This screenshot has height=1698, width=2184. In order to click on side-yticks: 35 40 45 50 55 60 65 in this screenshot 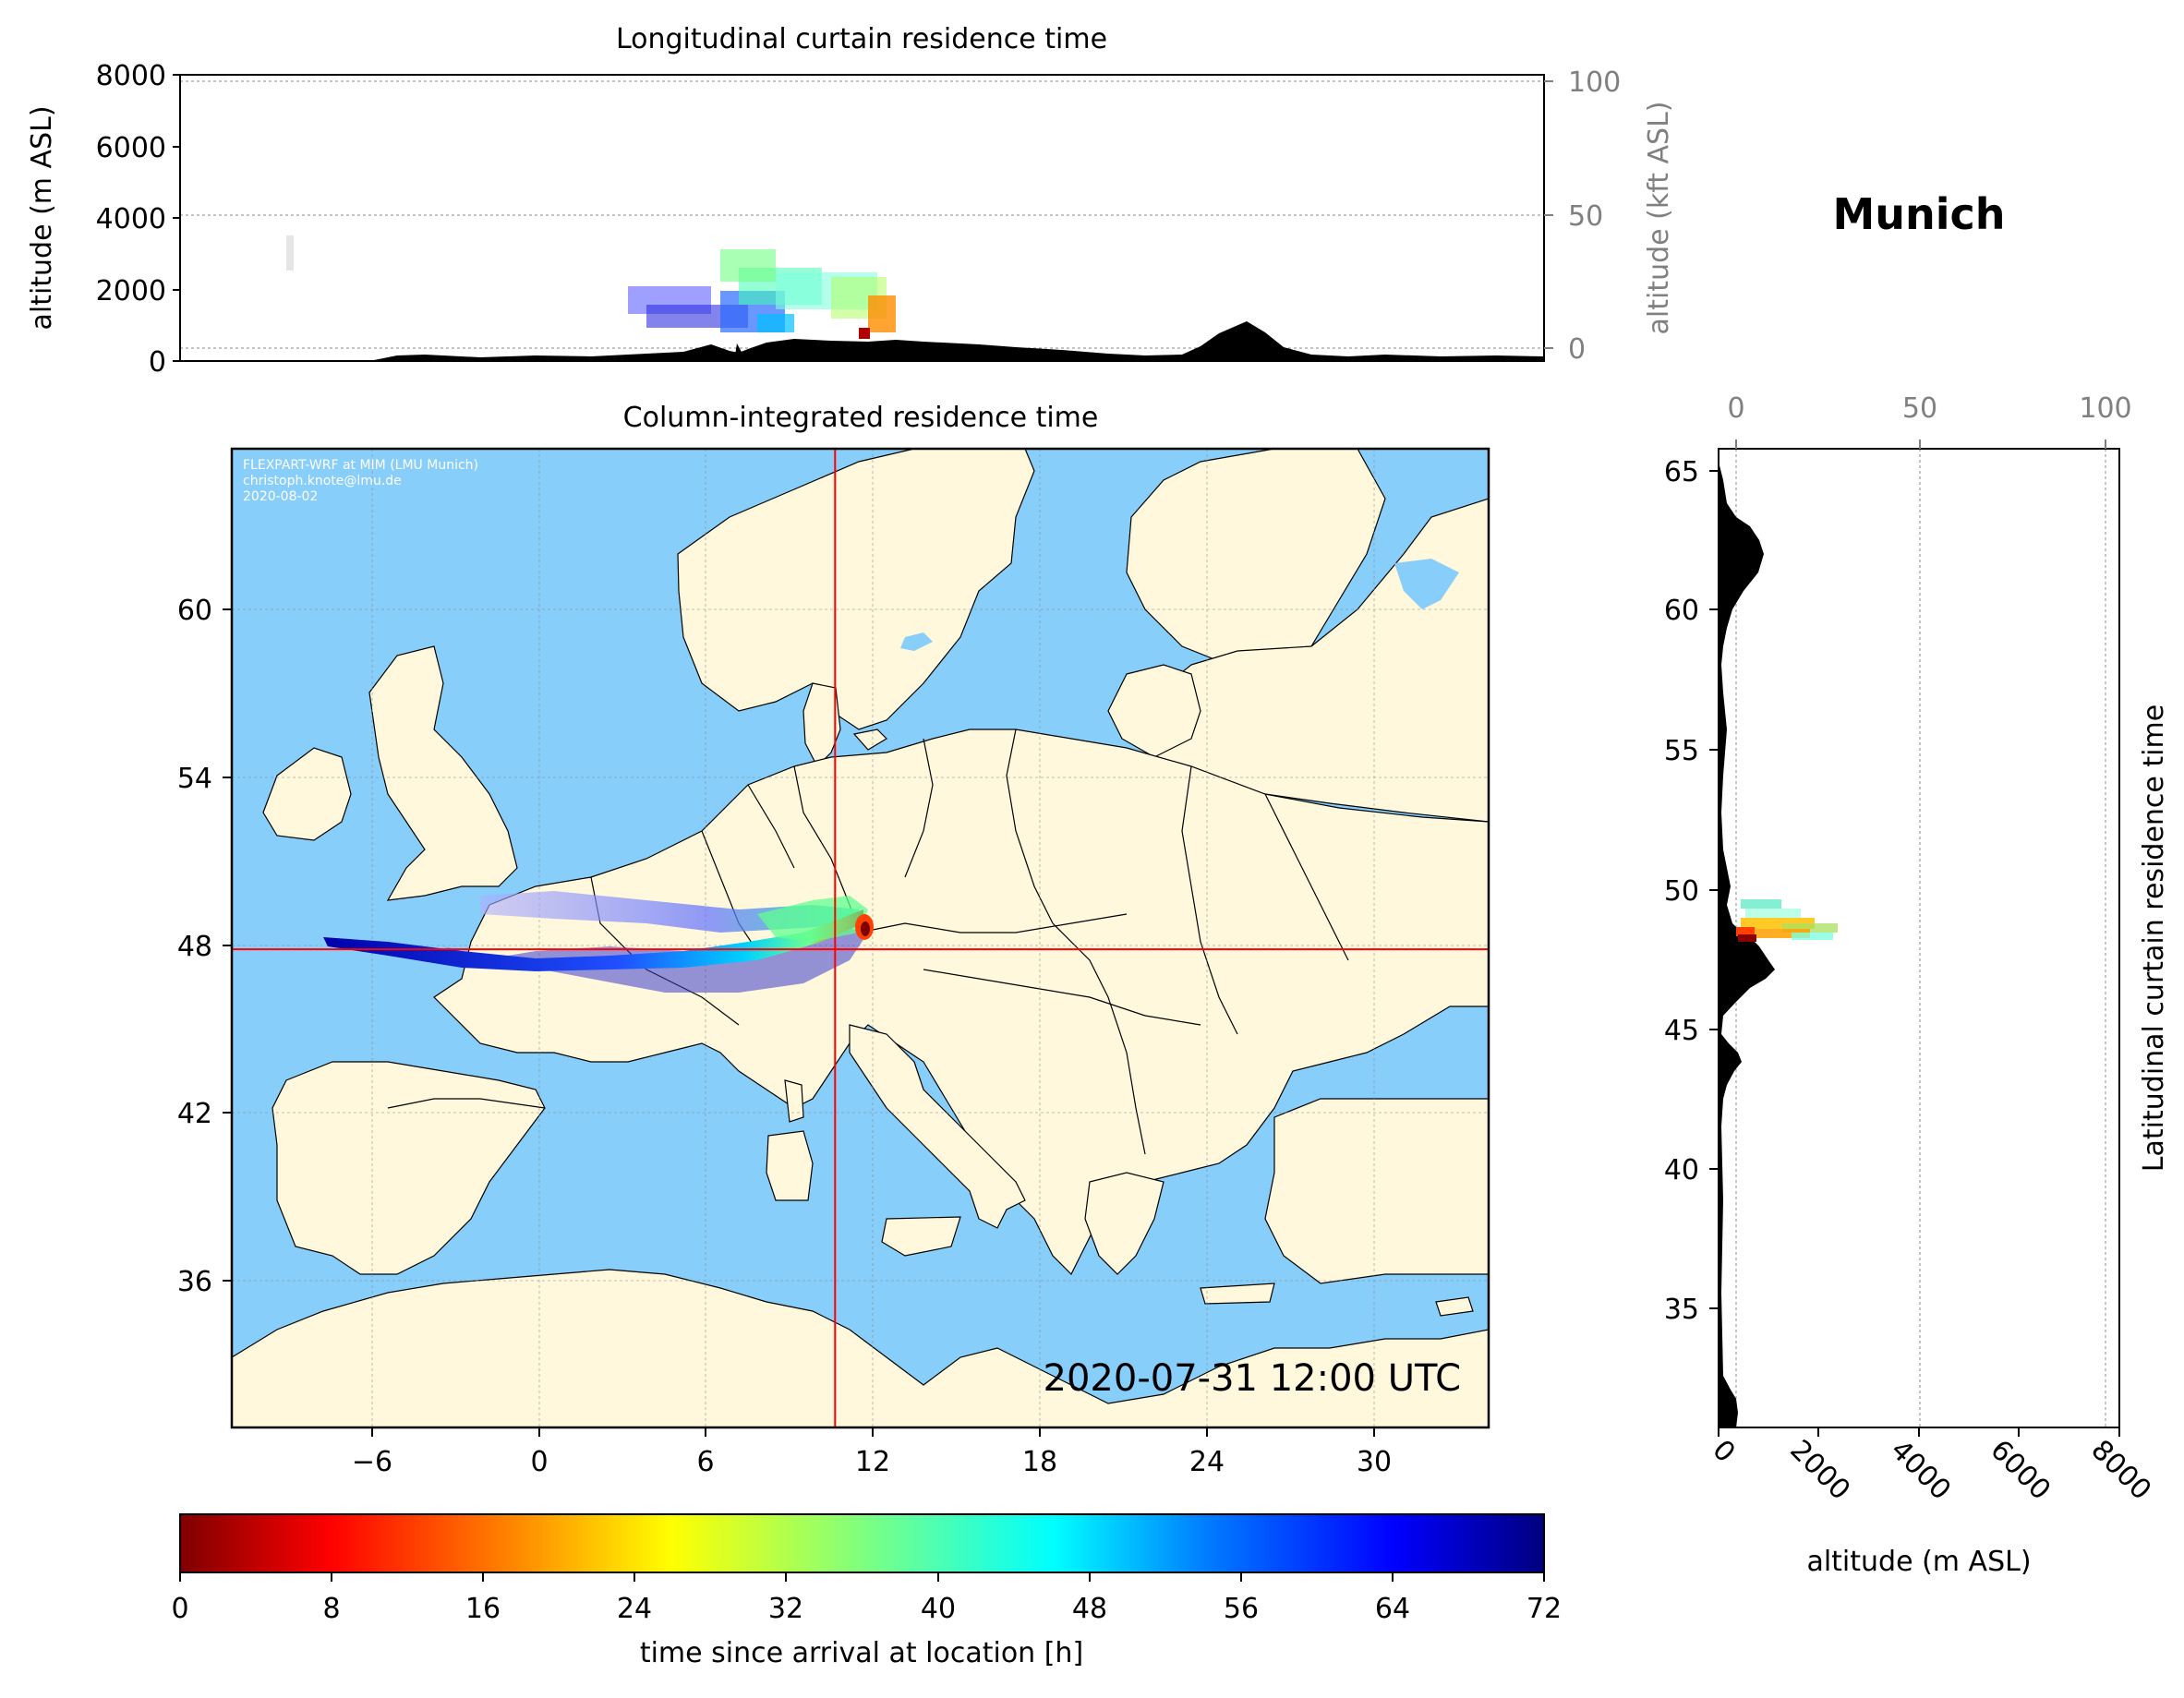, I will do `click(1691, 891)`.